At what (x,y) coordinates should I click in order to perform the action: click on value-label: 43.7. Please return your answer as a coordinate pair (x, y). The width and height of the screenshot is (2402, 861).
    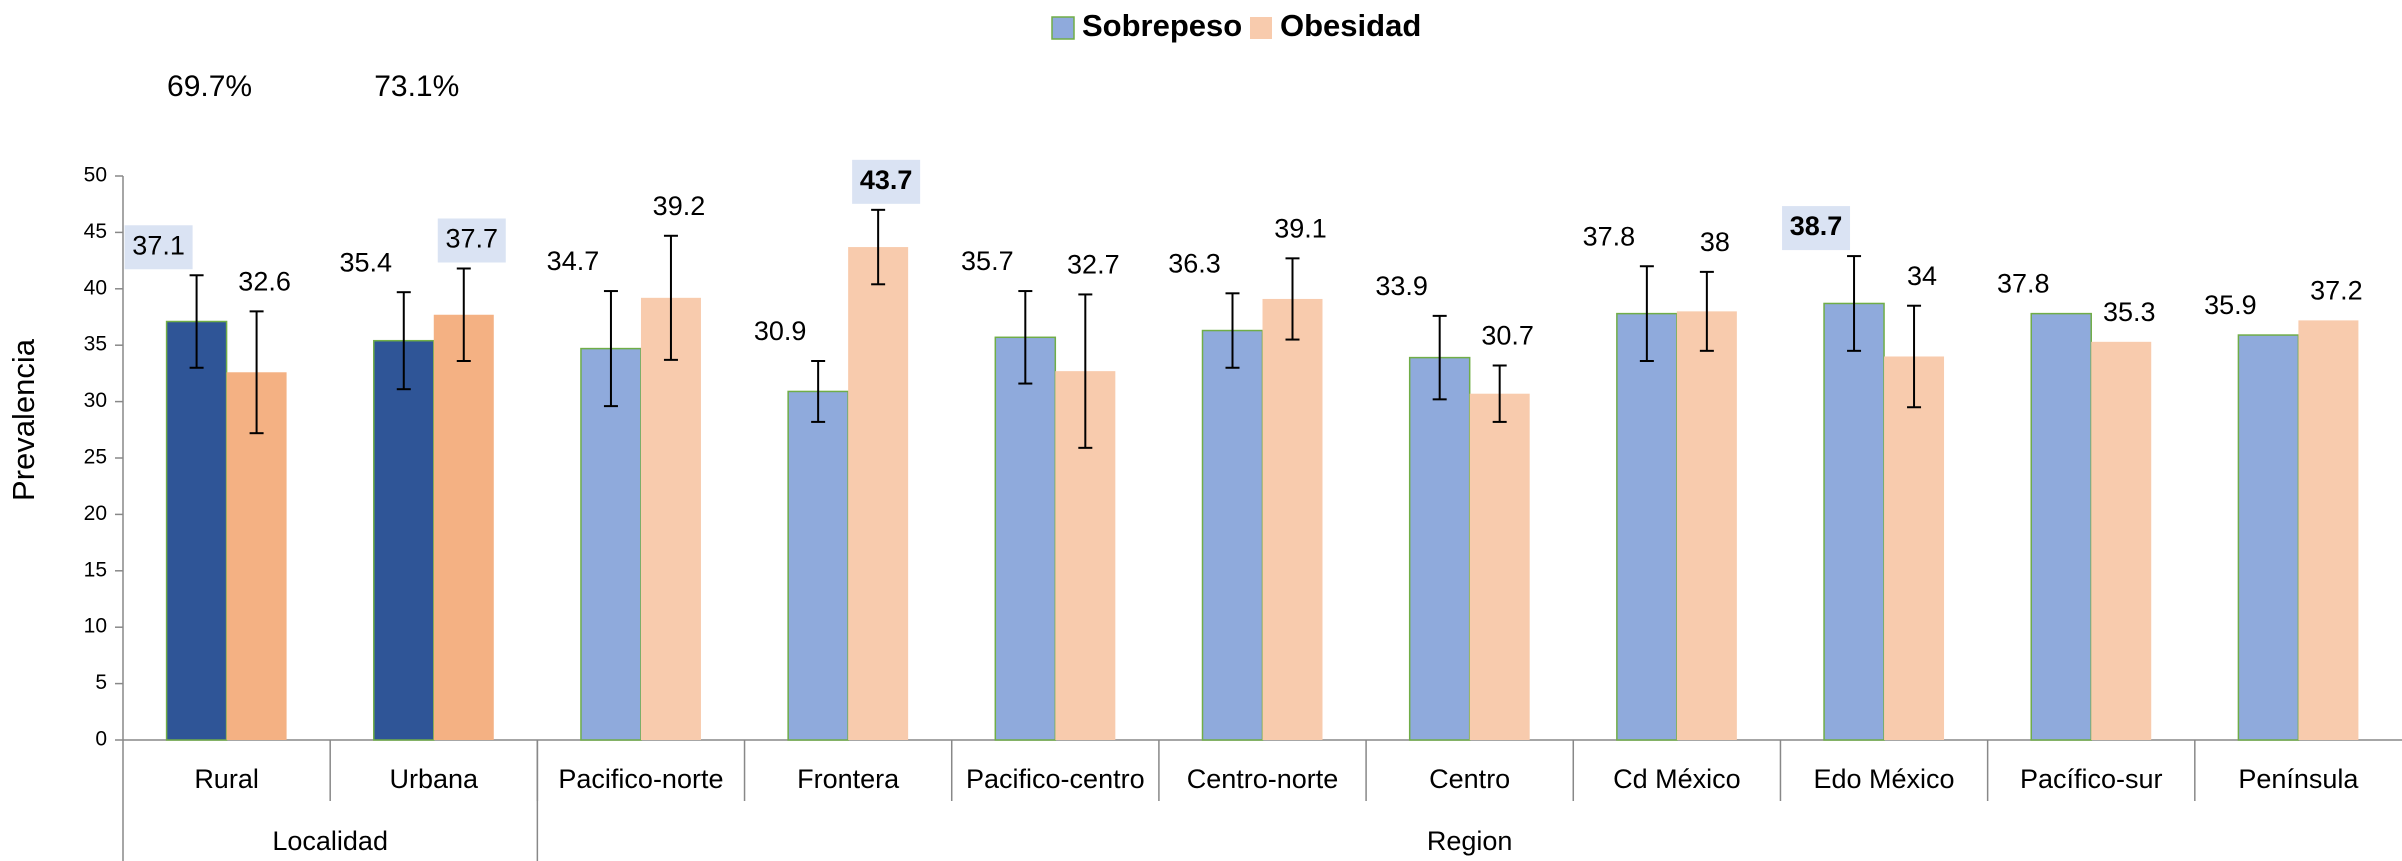
    Looking at the image, I should click on (886, 180).